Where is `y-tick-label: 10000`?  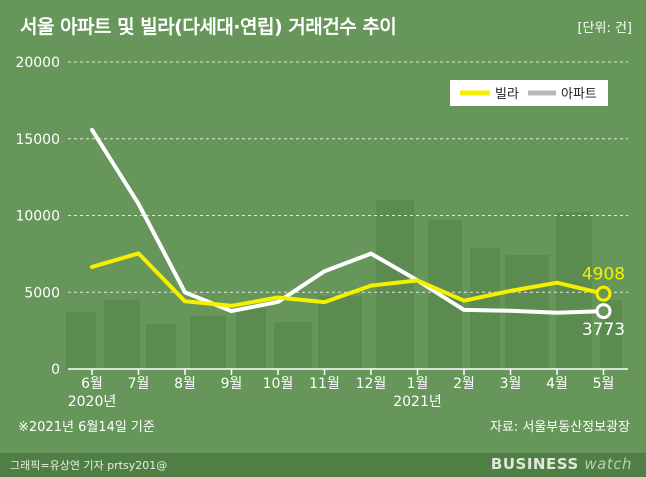 y-tick-label: 10000 is located at coordinates (37, 217).